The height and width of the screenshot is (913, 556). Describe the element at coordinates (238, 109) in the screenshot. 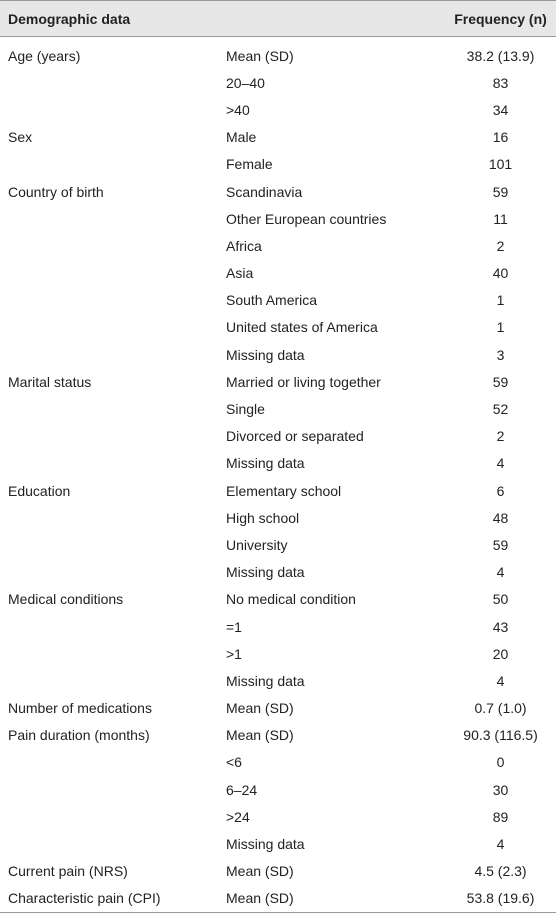

I see `row-label: >40` at that location.